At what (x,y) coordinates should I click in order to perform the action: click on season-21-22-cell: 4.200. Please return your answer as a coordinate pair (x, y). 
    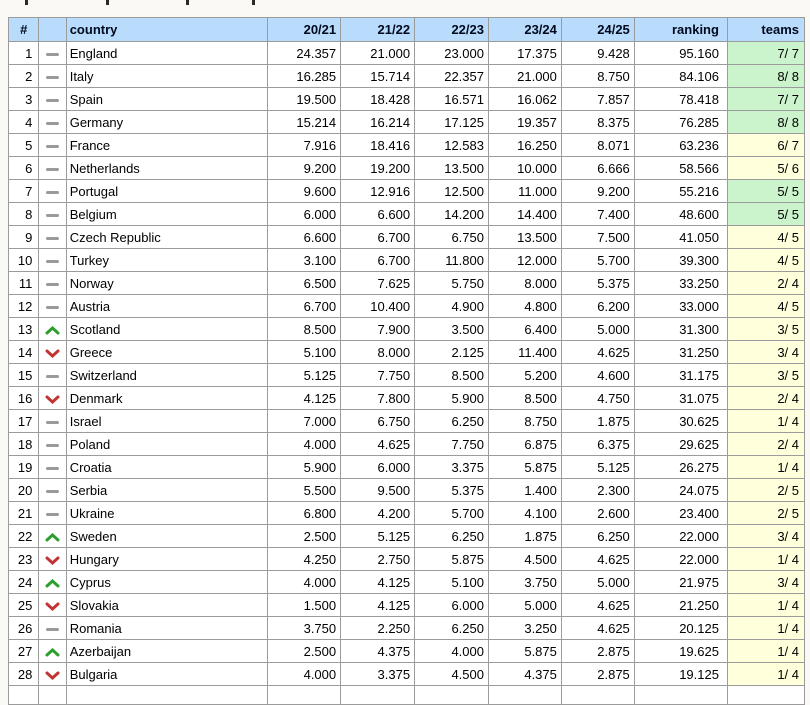
    Looking at the image, I should click on (378, 513).